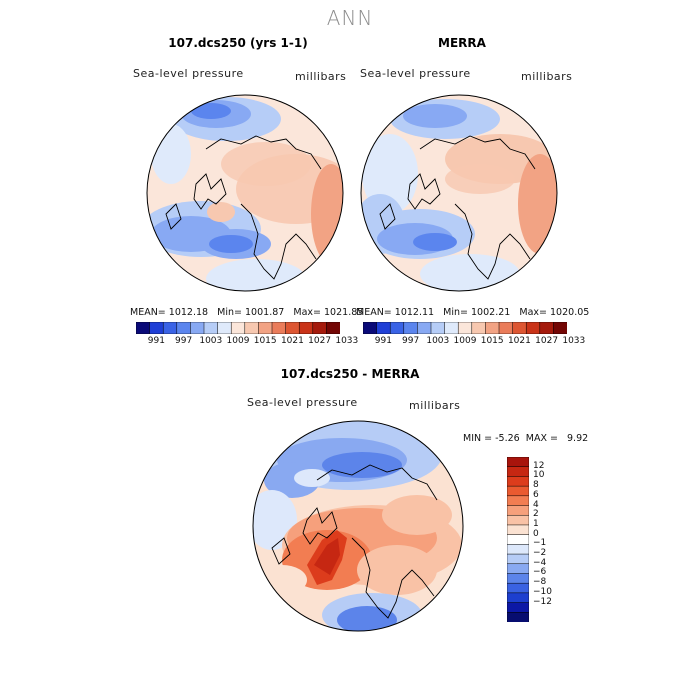 This screenshot has height=700, width=700. What do you see at coordinates (542, 601) in the screenshot?
I see `panel-diff-colorbar-tick-label: −12` at bounding box center [542, 601].